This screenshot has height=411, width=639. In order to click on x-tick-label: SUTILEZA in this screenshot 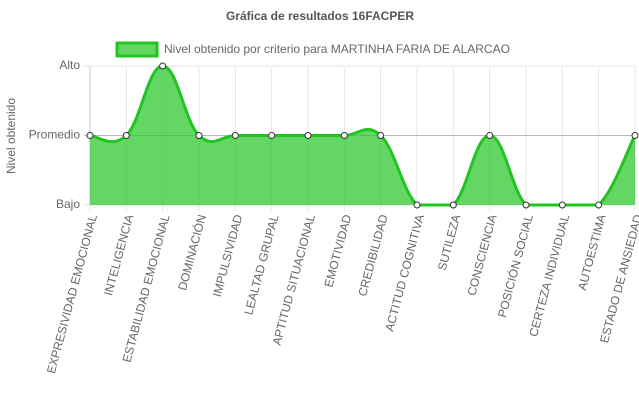, I will do `click(449, 242)`.